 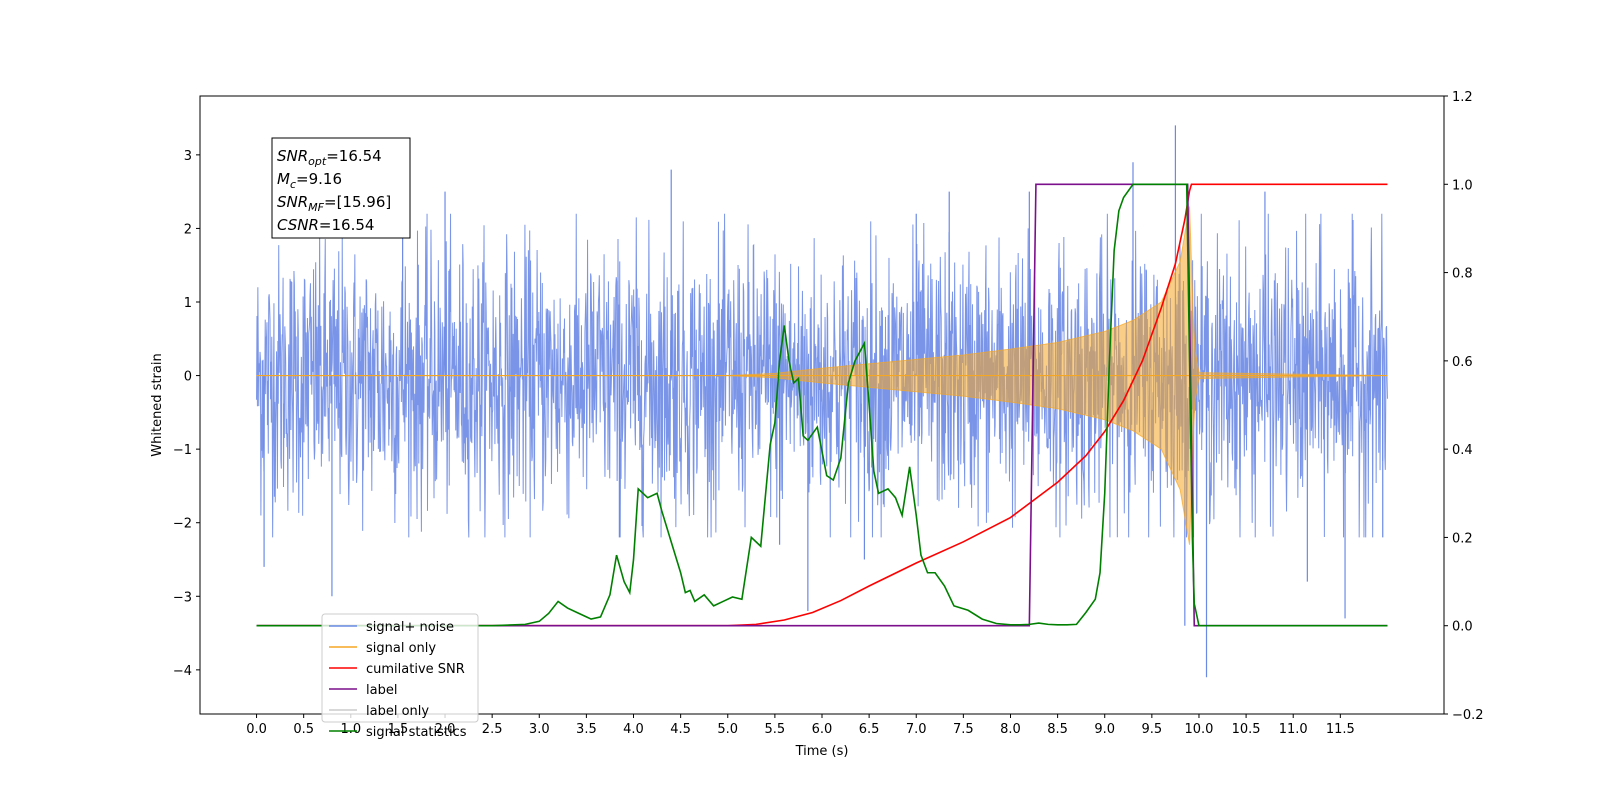 I want to click on legend-entry: signal+ noise, so click(x=410, y=627).